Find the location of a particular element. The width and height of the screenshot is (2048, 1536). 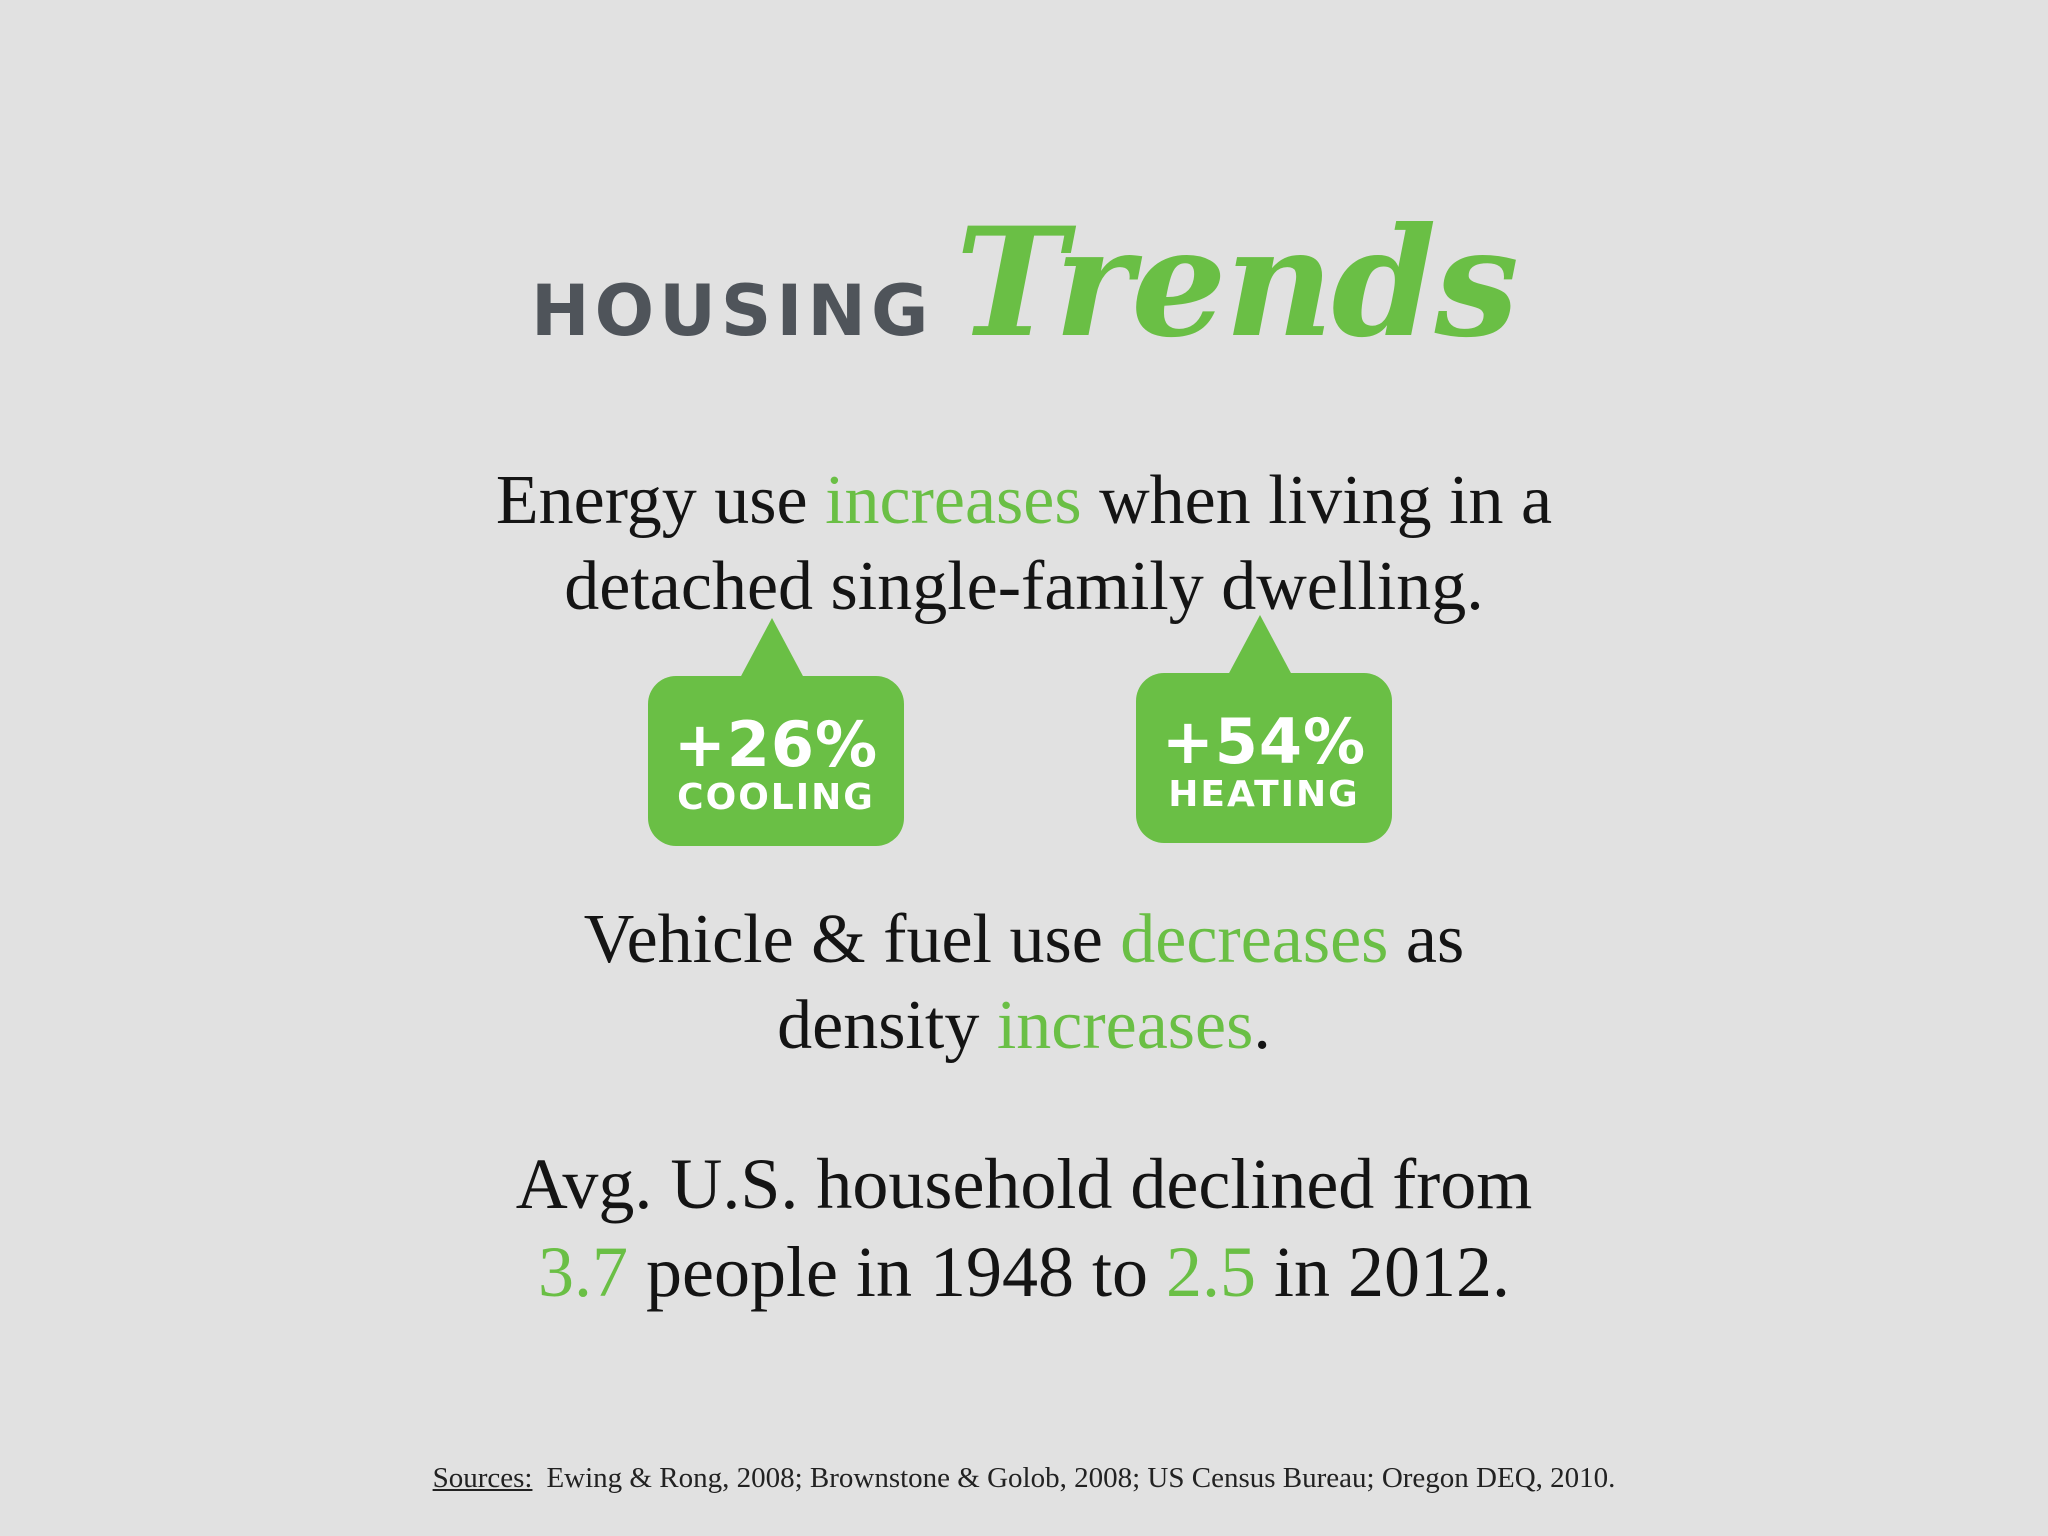

cooling-label: COOLING is located at coordinates (776, 797).